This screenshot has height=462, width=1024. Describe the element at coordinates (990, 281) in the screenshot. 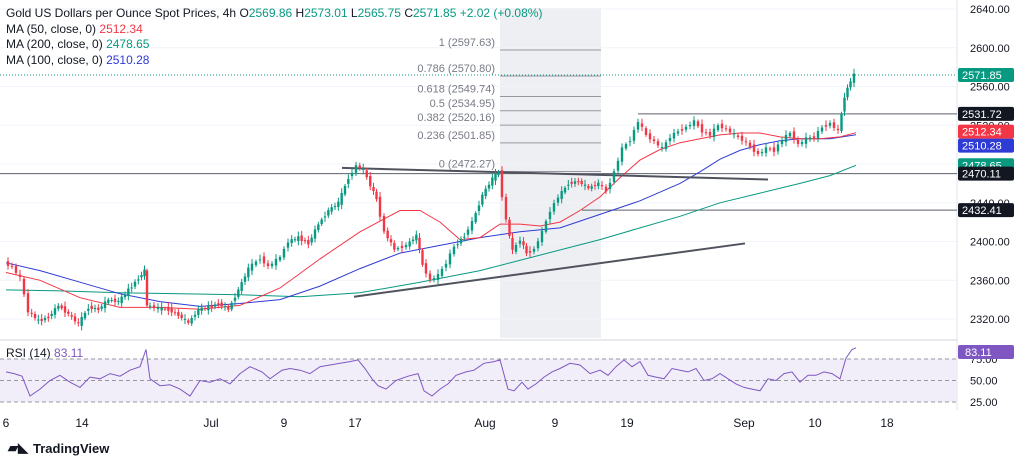

I see `y-tick-label: 2360.00` at that location.